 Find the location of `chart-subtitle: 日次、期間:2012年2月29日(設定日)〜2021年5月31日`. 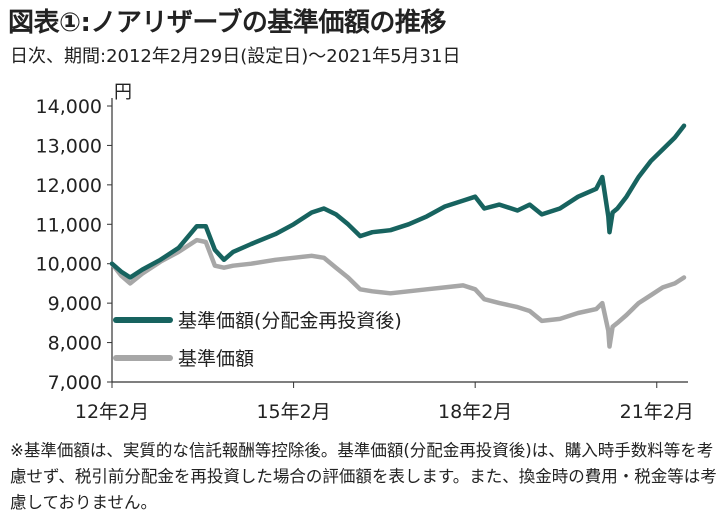

chart-subtitle: 日次、期間:2012年2月29日(設定日)〜2021年5月31日 is located at coordinates (235, 56).